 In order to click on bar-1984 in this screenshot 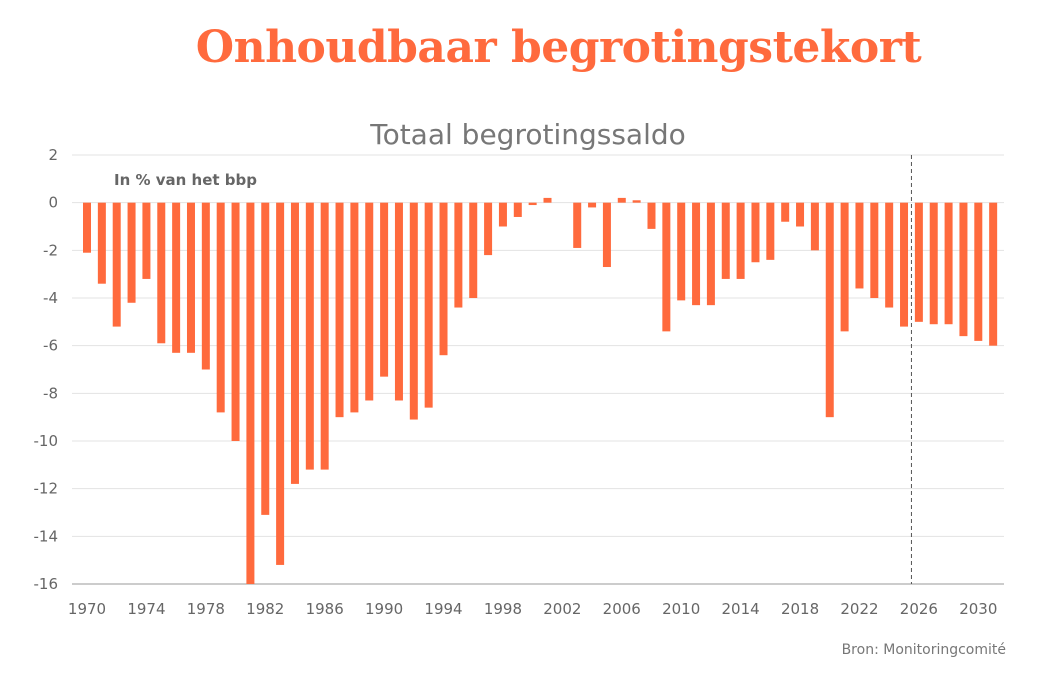, I will do `click(294, 343)`.